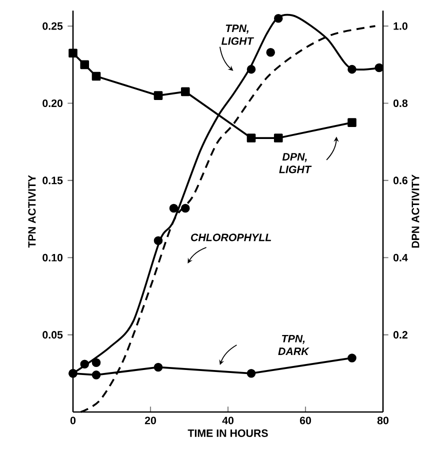 Image resolution: width=432 pixels, height=449 pixels. What do you see at coordinates (32, 211) in the screenshot?
I see `y-axis-title: TPN ACTIVITY` at bounding box center [32, 211].